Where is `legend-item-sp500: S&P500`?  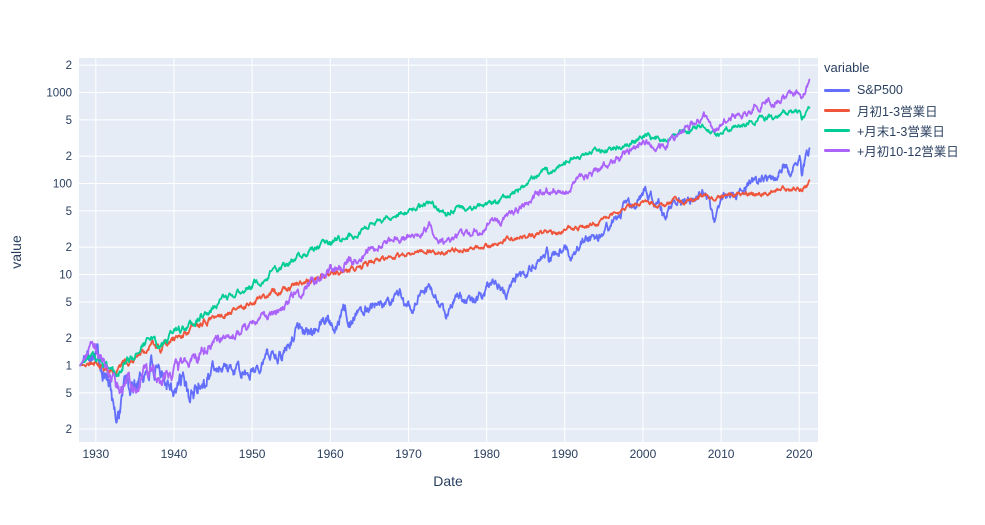
legend-item-sp500: S&P500 is located at coordinates (891, 90).